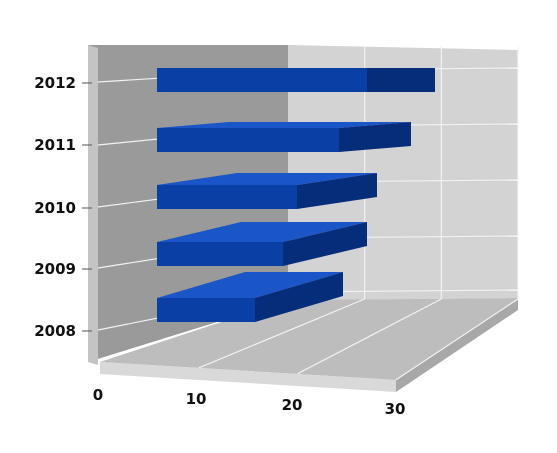  I want to click on floor, so click(309, 339).